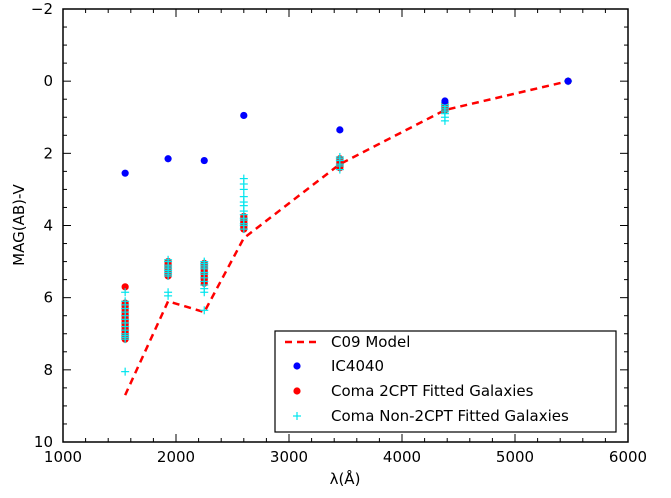 Image resolution: width=671 pixels, height=498 pixels. What do you see at coordinates (48, 370) in the screenshot?
I see `y-tick-label: 8` at bounding box center [48, 370].